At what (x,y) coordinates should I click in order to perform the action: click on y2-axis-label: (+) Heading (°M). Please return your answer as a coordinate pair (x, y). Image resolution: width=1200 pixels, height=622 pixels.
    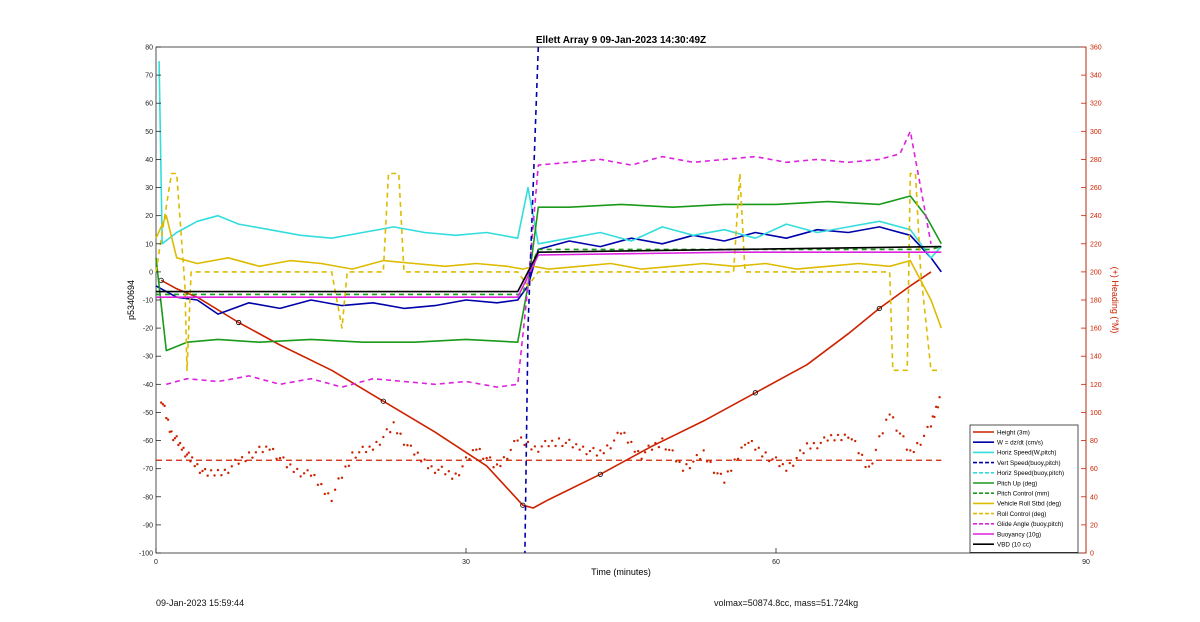
    Looking at the image, I should click on (1115, 300).